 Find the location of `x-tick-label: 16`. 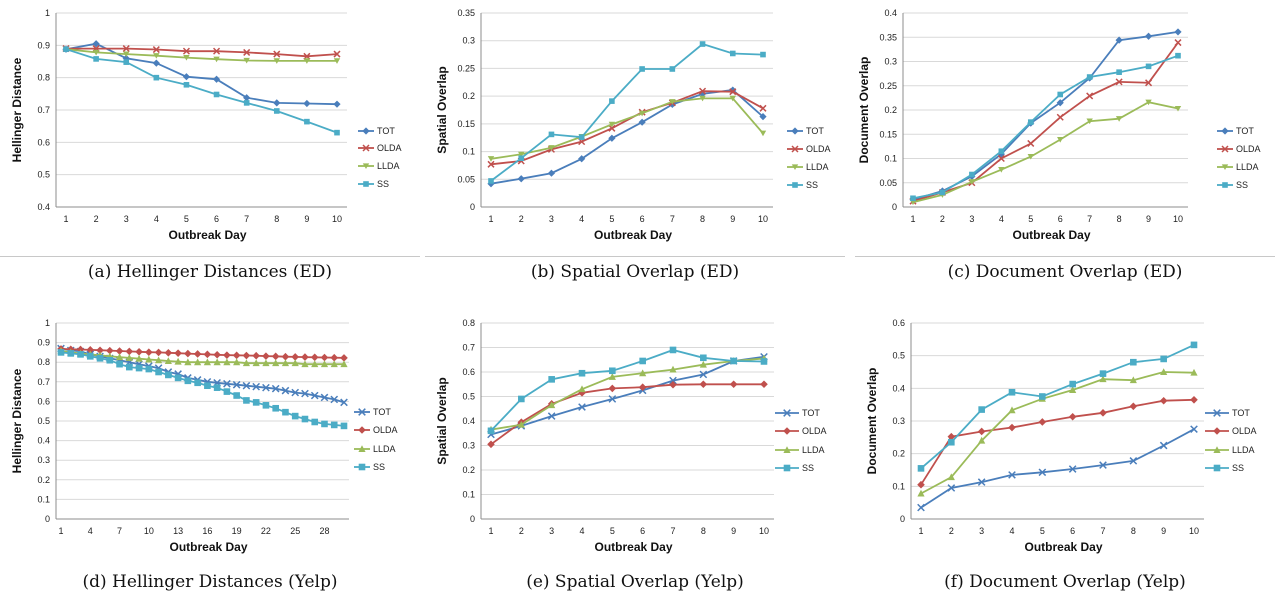

x-tick-label: 16 is located at coordinates (207, 531).